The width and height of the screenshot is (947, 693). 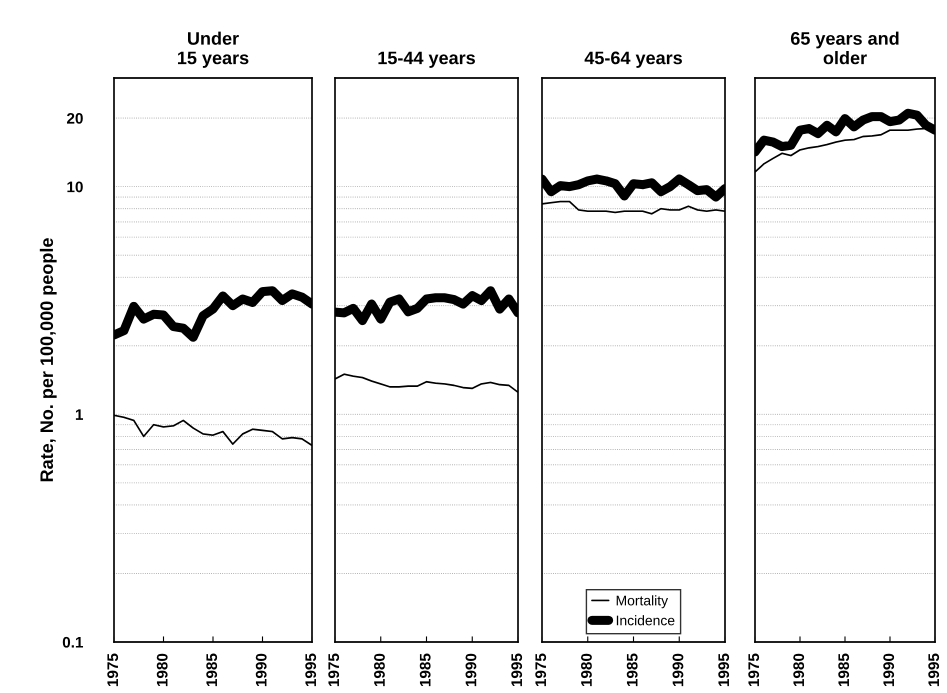 What do you see at coordinates (80, 414) in the screenshot?
I see `y-tick-label: 1` at bounding box center [80, 414].